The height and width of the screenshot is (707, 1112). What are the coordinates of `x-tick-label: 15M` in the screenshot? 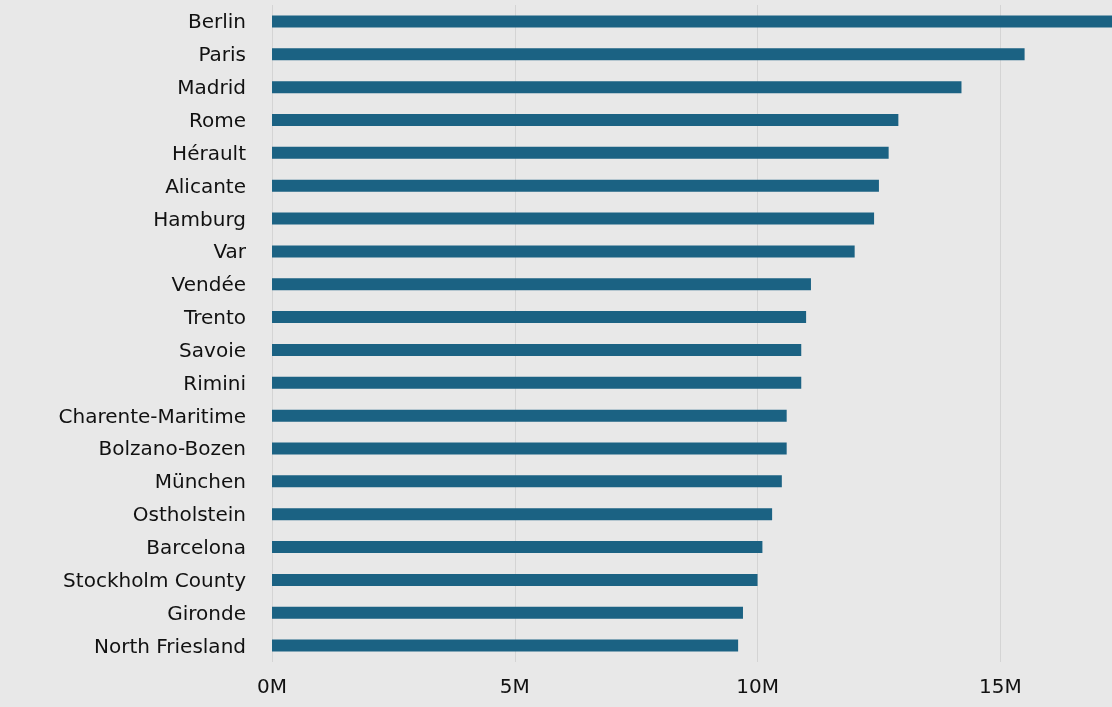 It's located at (1000, 686).